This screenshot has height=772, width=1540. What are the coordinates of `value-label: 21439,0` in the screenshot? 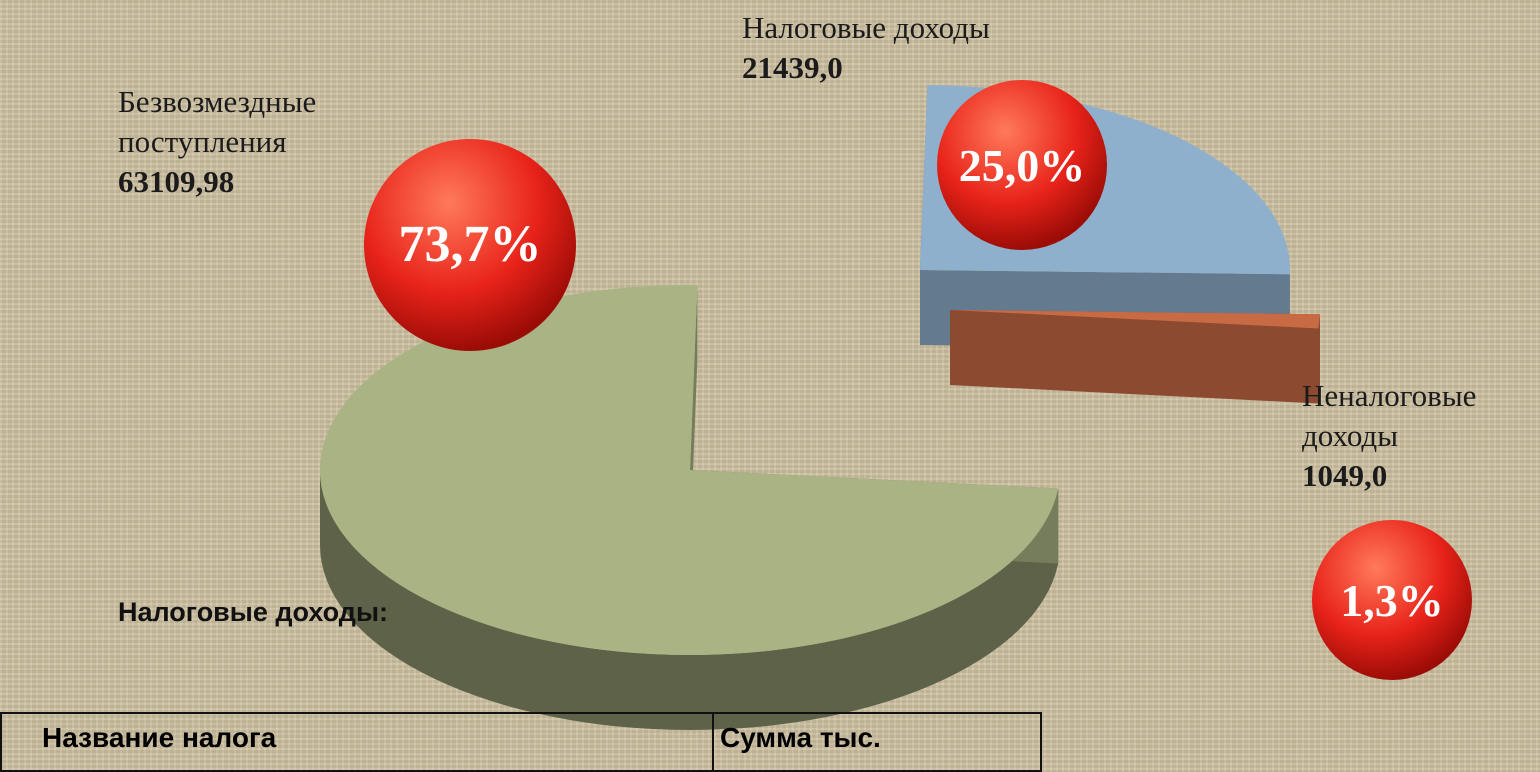 It's located at (942, 68).